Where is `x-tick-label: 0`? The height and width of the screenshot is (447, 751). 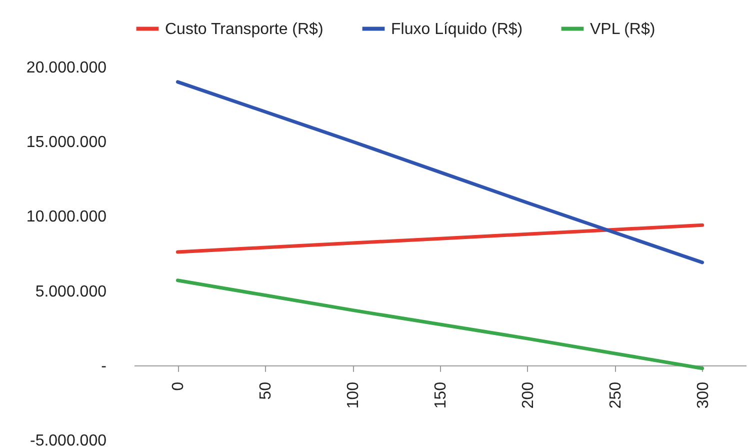
x-tick-label: 0 is located at coordinates (179, 386).